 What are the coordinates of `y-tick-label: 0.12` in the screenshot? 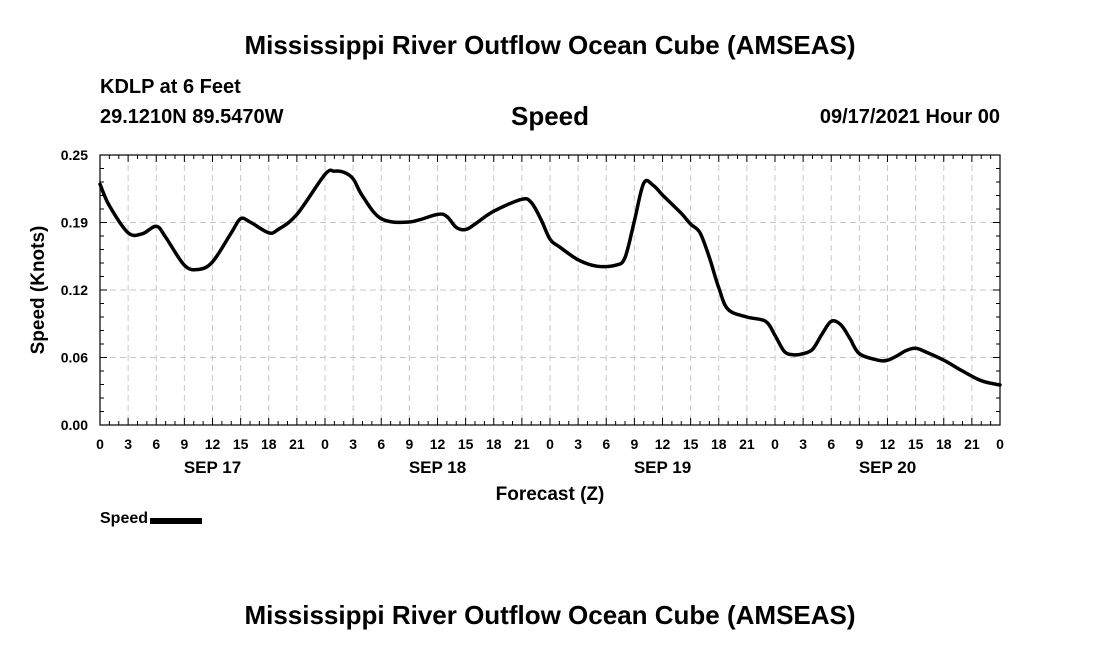 It's located at (74, 290).